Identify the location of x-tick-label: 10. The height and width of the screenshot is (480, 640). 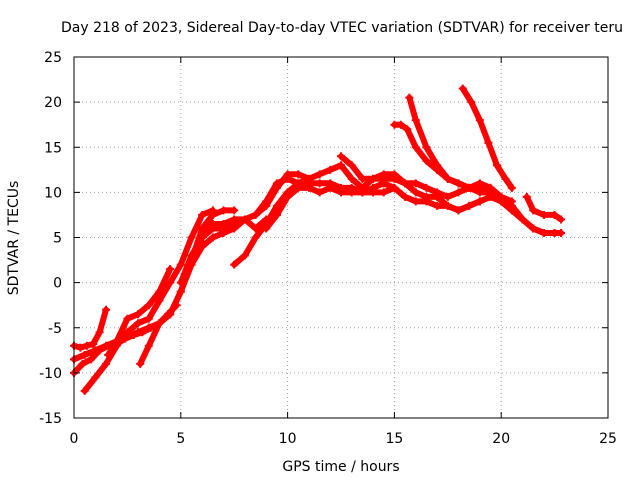
(288, 439).